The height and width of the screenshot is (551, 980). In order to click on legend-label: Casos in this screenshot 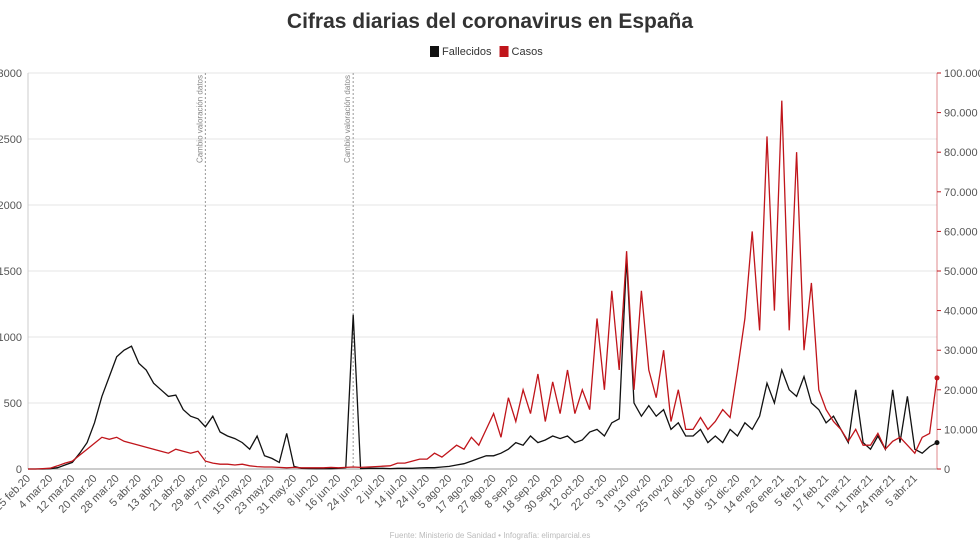, I will do `click(528, 52)`.